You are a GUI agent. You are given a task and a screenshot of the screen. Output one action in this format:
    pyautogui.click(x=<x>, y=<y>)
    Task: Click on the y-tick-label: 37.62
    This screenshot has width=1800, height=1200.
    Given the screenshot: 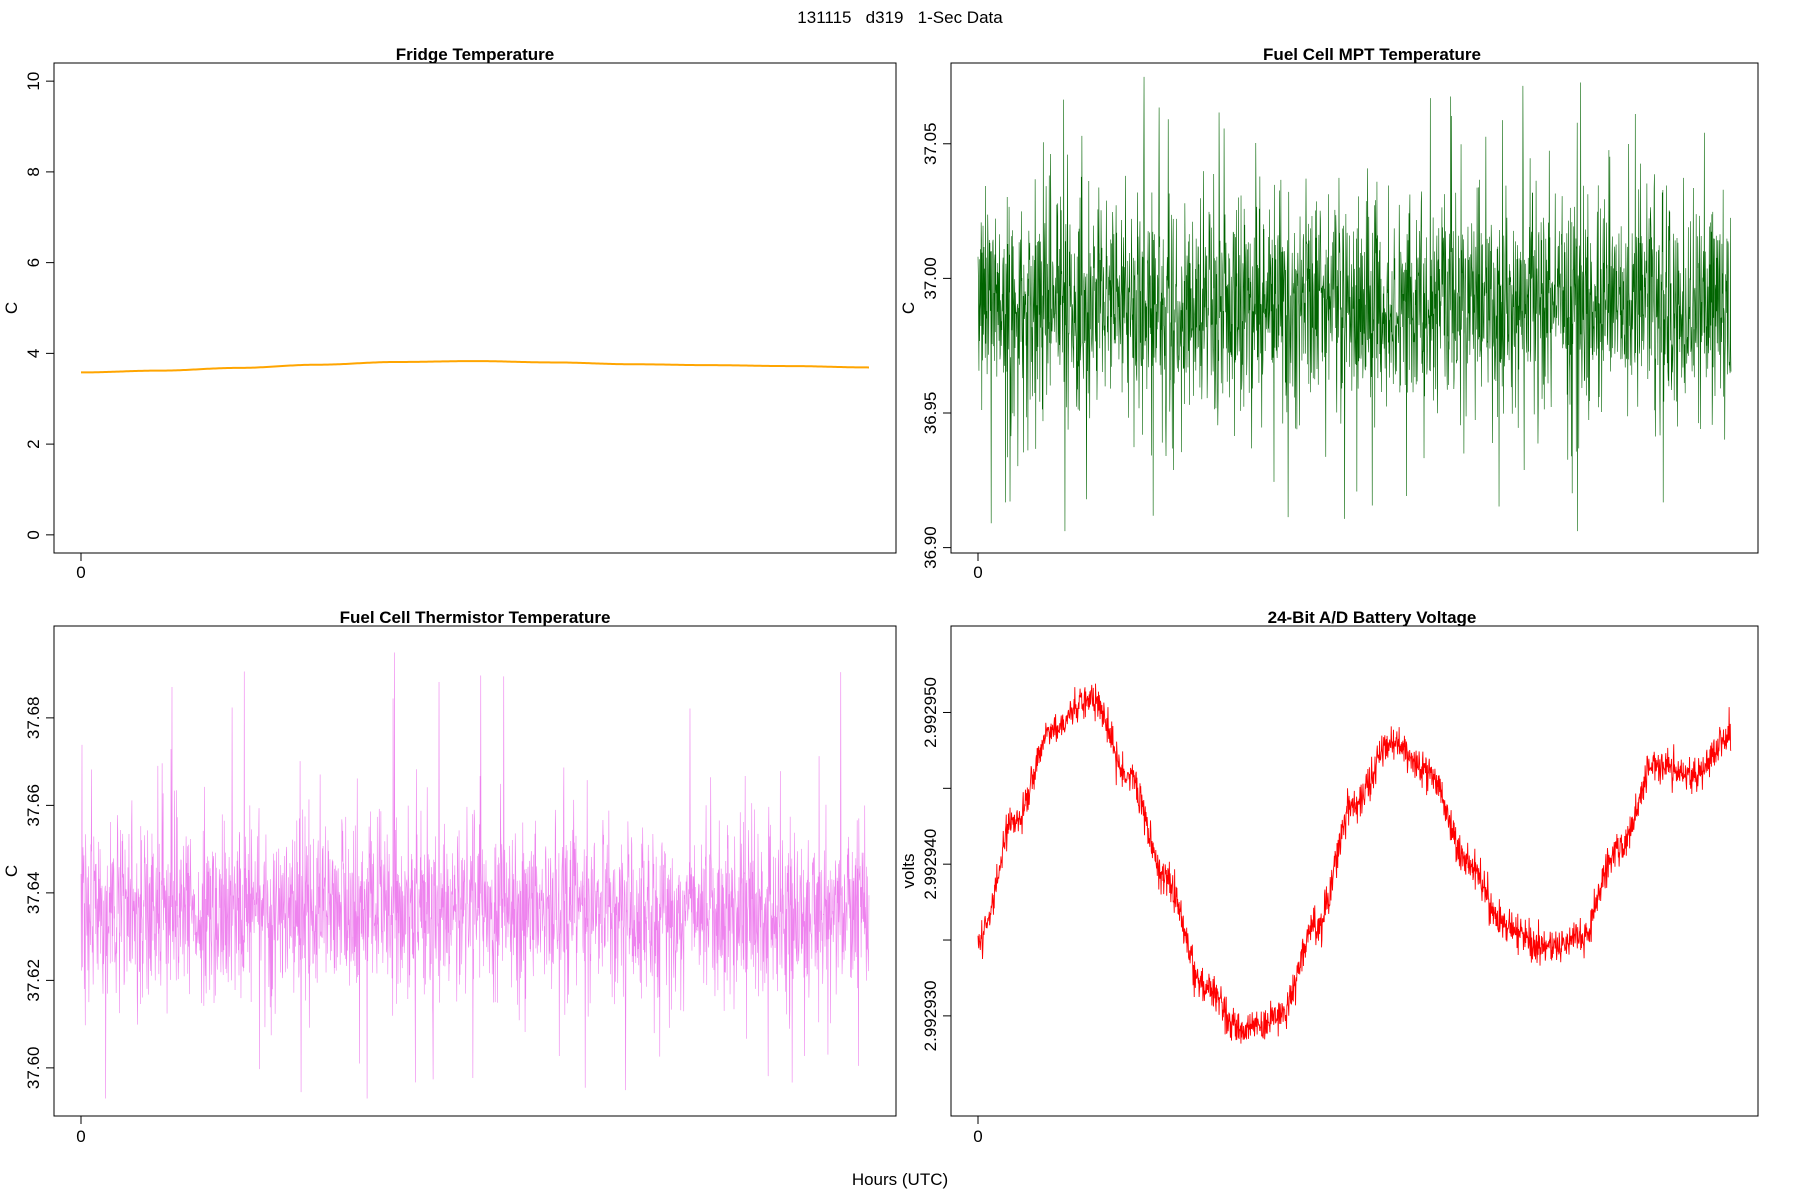 What is the action you would take?
    pyautogui.click(x=33, y=980)
    